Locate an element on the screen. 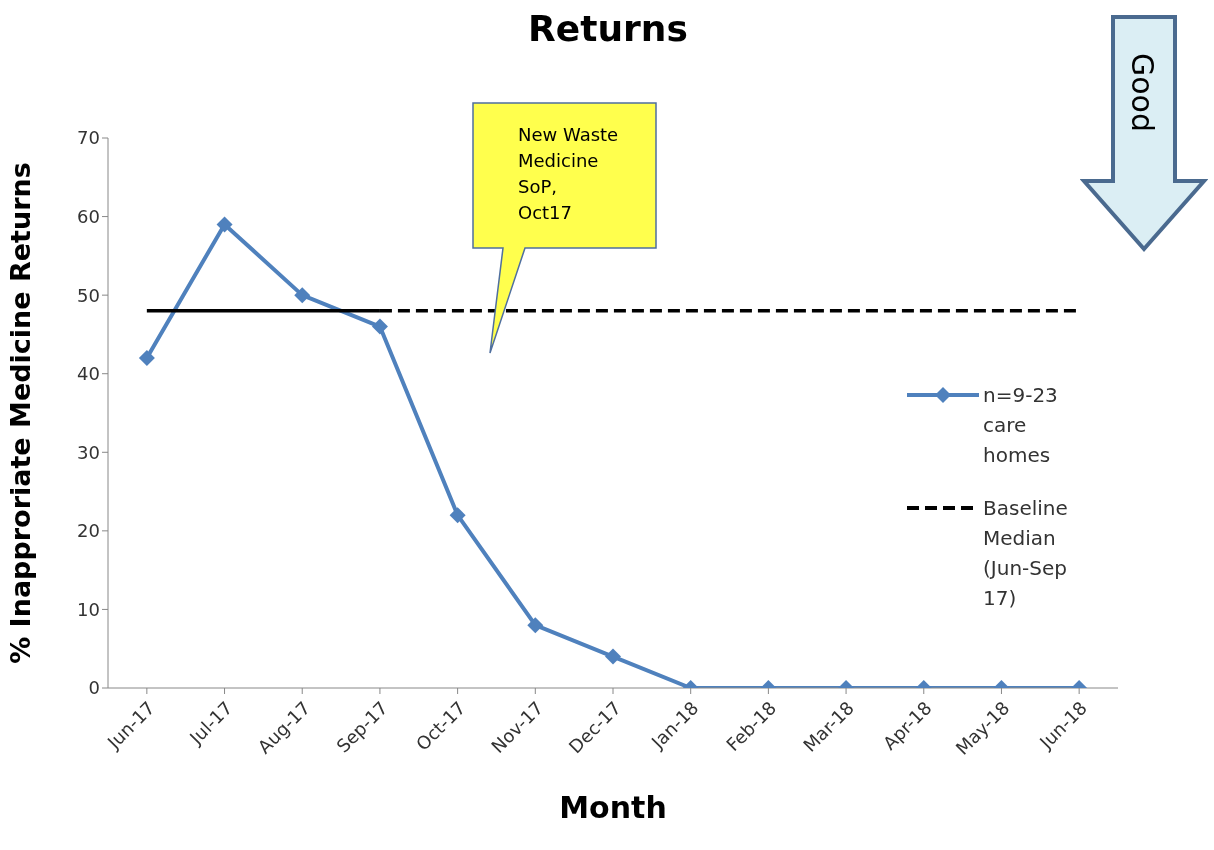  y-axis-title: % Inapproriate Medicine Returns is located at coordinates (20, 413).